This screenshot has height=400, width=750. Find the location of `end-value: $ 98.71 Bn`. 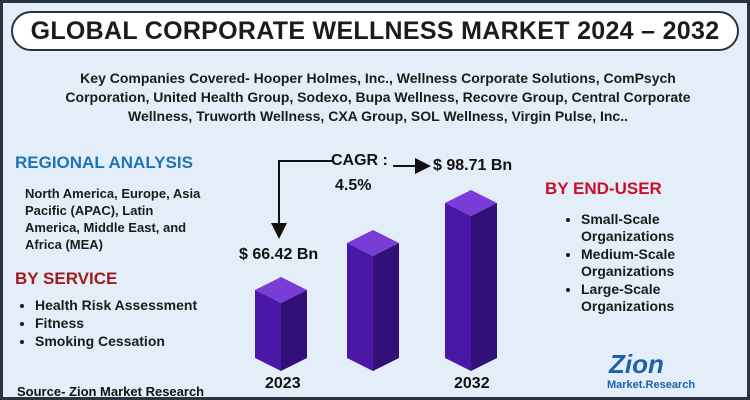

end-value: $ 98.71 Bn is located at coordinates (473, 165).